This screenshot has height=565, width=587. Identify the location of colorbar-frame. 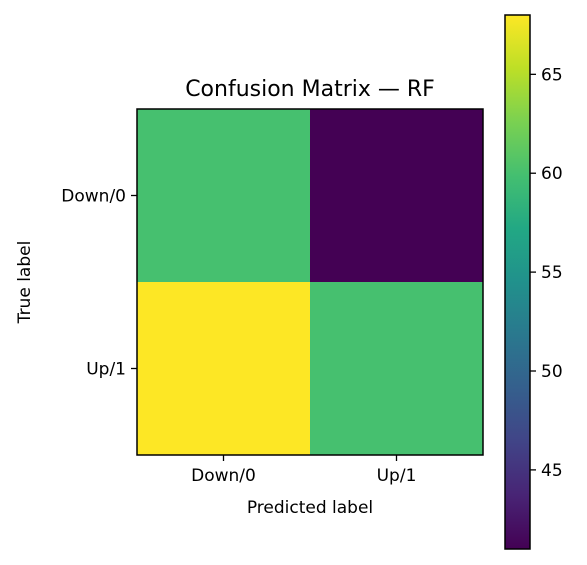
(517, 282).